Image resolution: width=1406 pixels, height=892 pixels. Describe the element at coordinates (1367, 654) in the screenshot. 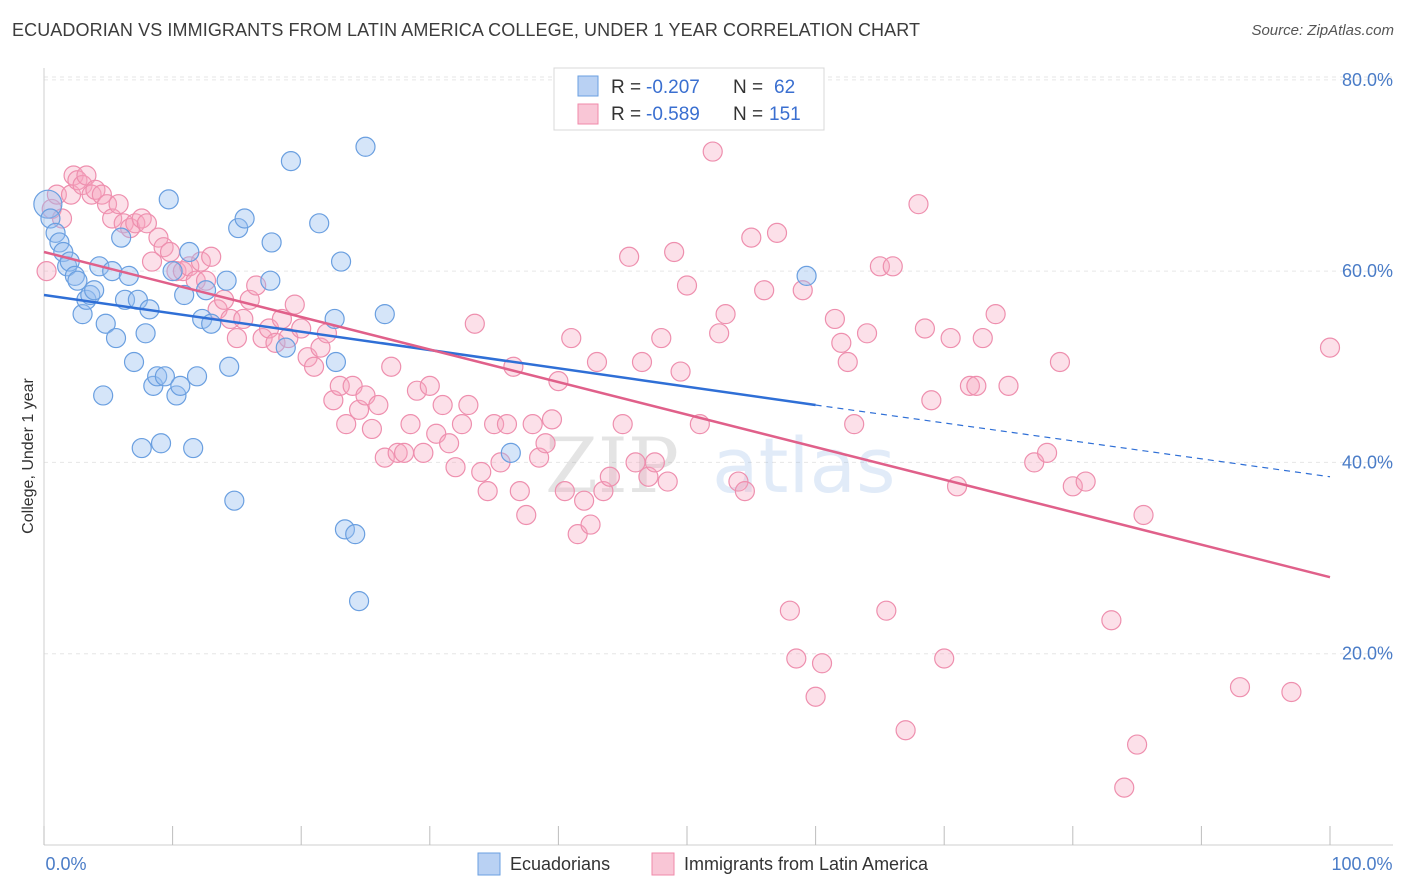

I see `y-tick-label: 20.0%` at that location.